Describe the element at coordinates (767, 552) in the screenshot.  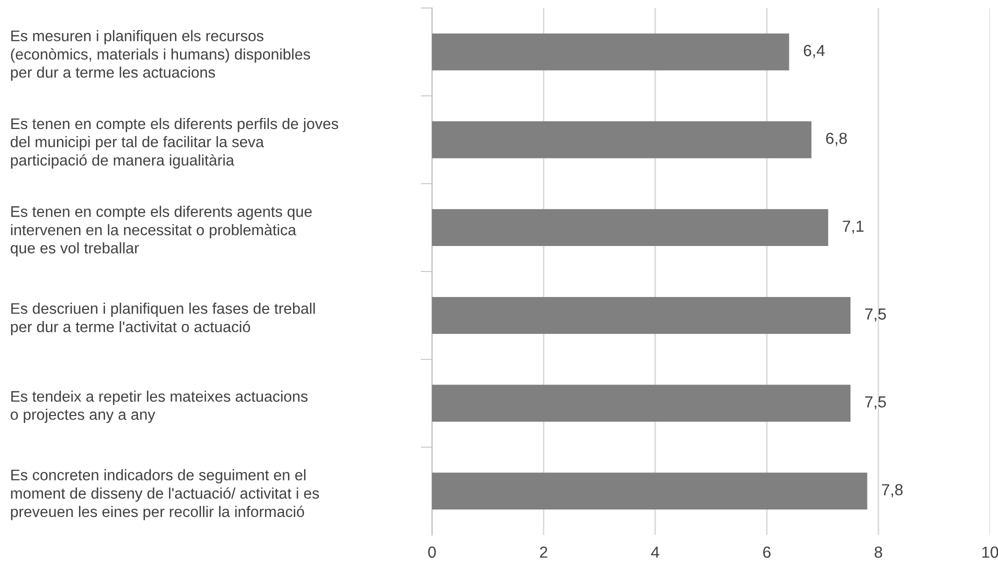
I see `x-tick-label: 6` at that location.